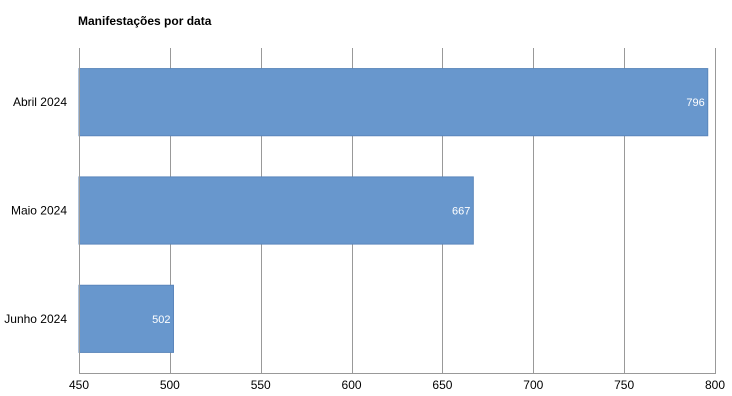  I want to click on x-tick-label: 750, so click(624, 385).